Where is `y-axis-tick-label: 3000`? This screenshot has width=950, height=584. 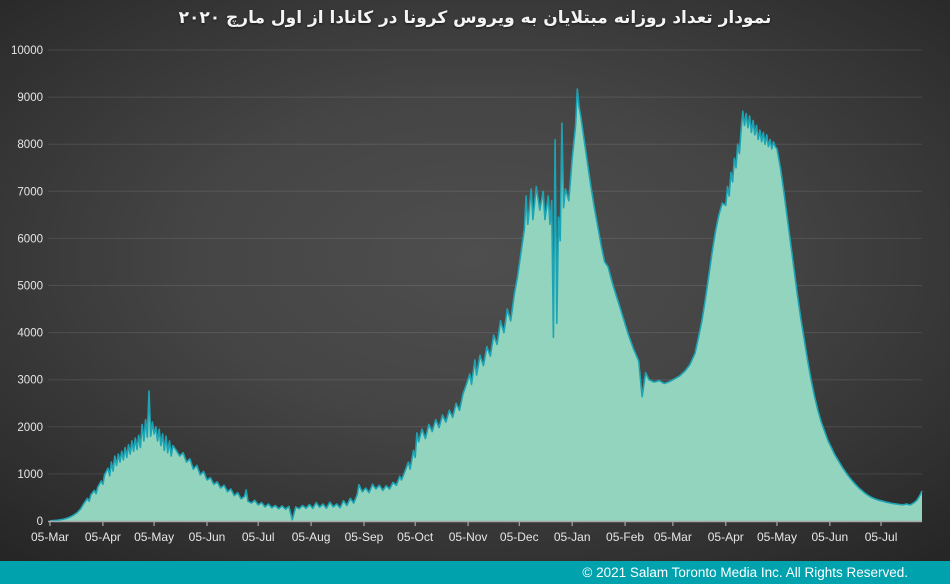 y-axis-tick-label: 3000 is located at coordinates (30, 381).